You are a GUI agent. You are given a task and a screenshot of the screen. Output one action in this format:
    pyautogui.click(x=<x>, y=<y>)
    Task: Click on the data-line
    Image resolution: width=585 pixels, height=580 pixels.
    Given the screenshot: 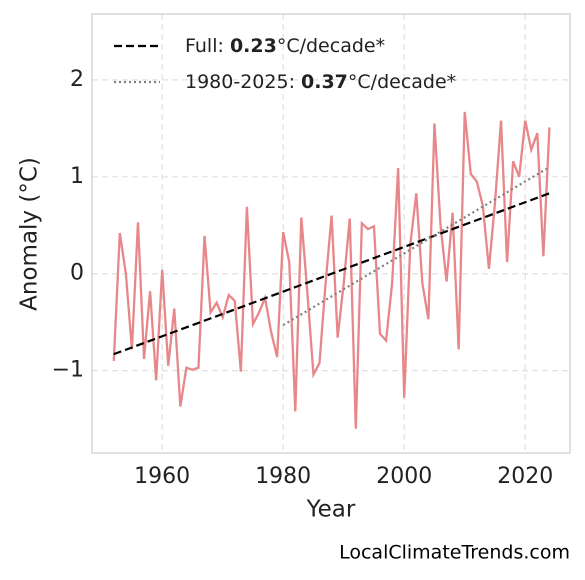 What is the action you would take?
    pyautogui.click(x=416, y=246)
    